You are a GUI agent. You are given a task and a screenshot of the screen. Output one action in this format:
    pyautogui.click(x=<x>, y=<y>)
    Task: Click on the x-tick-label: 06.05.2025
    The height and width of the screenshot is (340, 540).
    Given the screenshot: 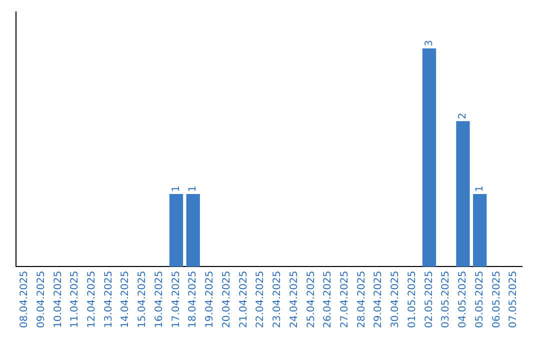 What is the action you would take?
    pyautogui.click(x=496, y=299)
    